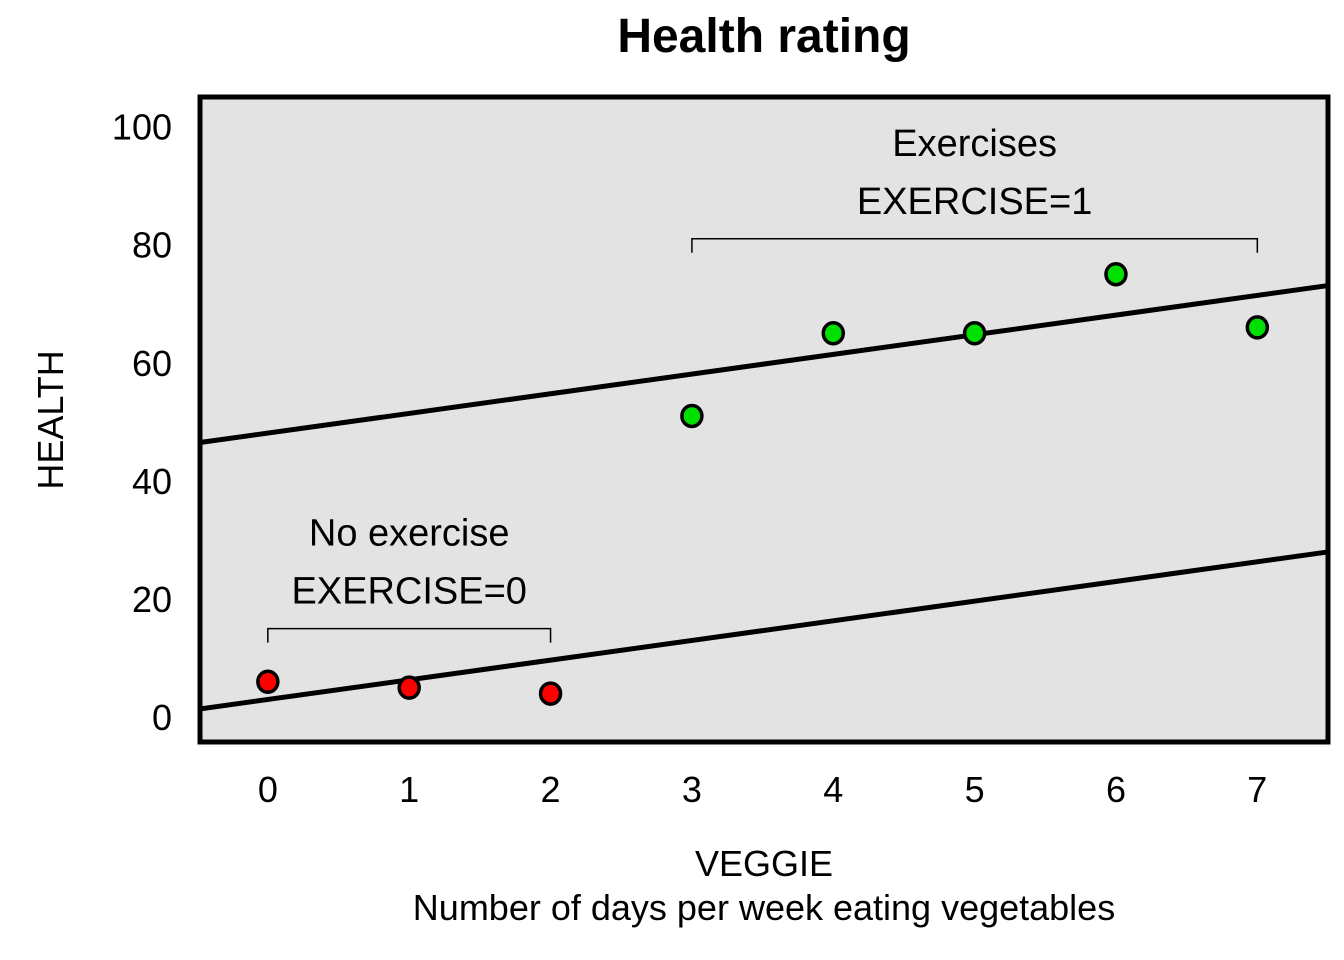 The height and width of the screenshot is (960, 1344). Describe the element at coordinates (975, 202) in the screenshot. I see `annotation-exercises-line-1: EXERCISE=1` at that location.